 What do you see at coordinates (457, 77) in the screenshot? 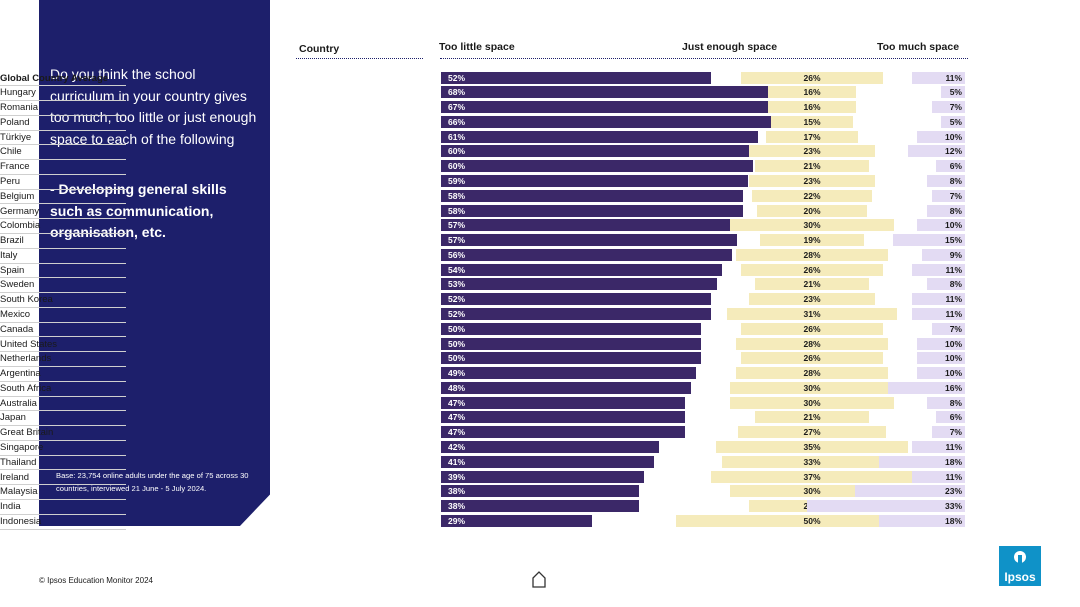
I see `value-too-little: 52%` at bounding box center [457, 77].